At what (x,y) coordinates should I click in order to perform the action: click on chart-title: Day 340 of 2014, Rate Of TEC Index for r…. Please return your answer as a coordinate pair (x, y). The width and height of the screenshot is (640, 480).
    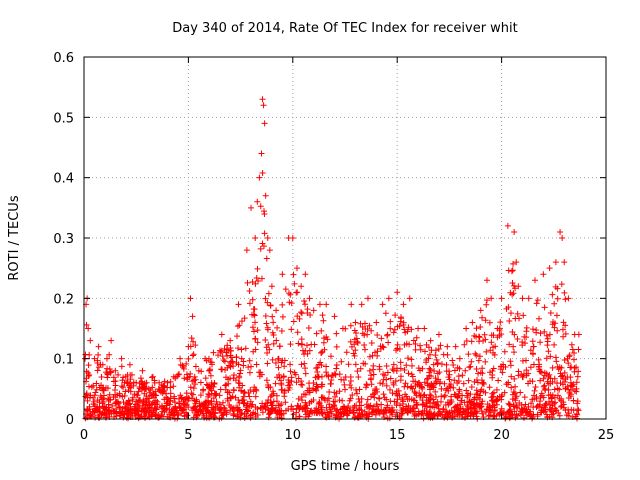
    Looking at the image, I should click on (345, 28).